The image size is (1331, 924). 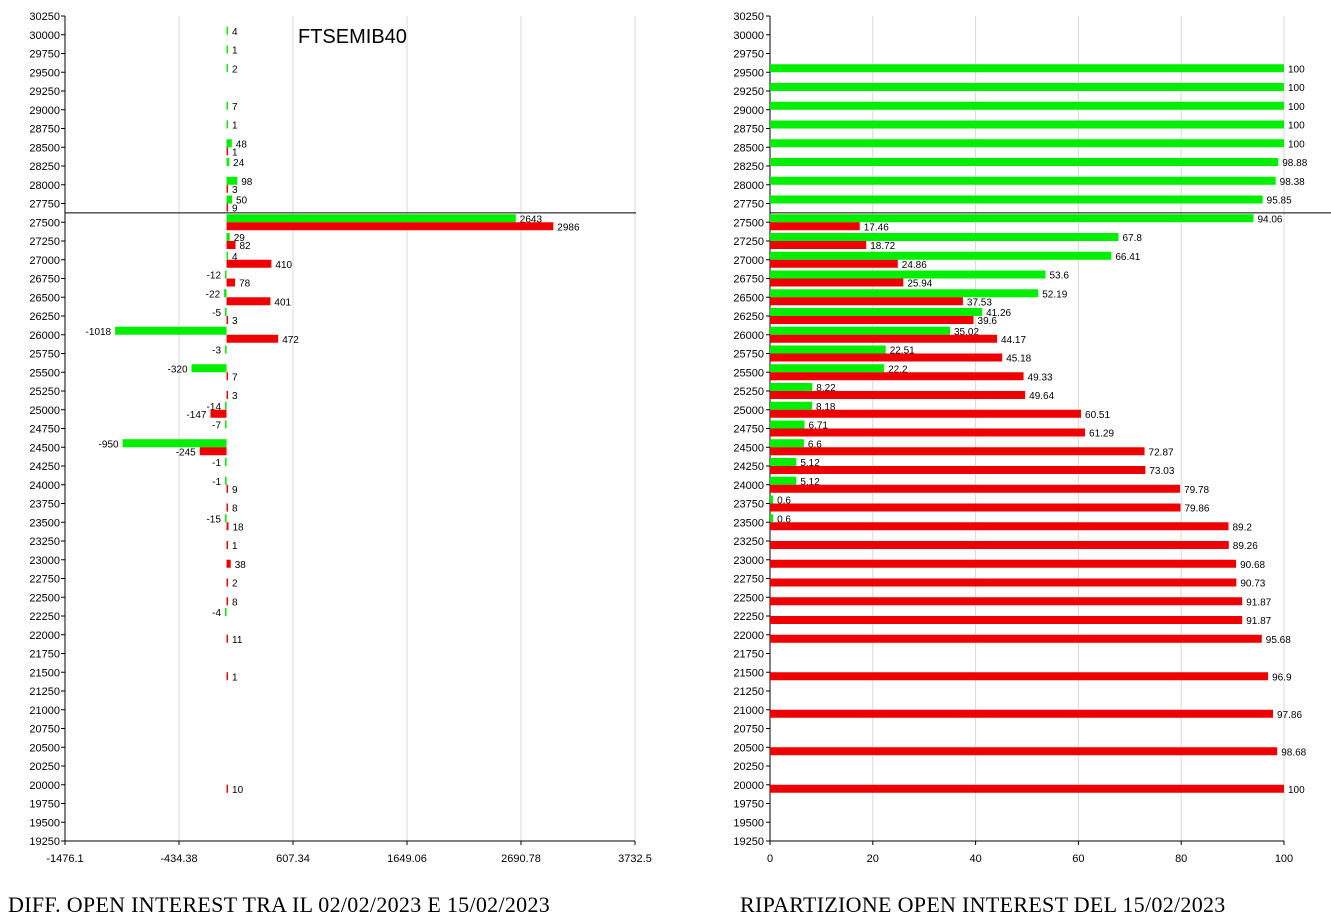 I want to click on bar-value-label: 22.2, so click(x=898, y=369).